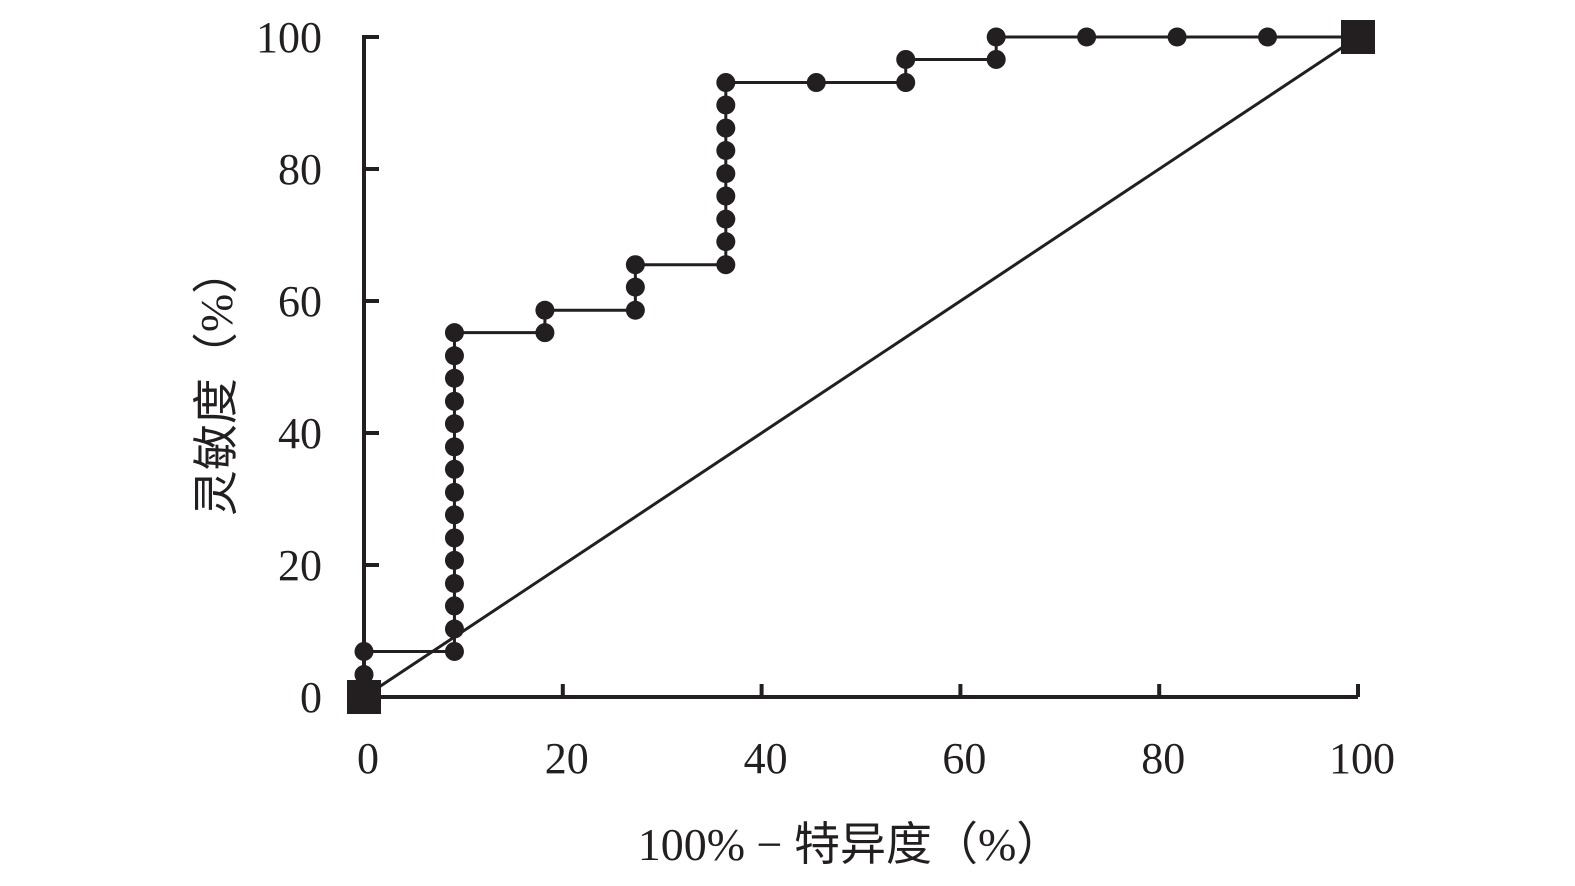  Describe the element at coordinates (289, 37) in the screenshot. I see `y-tick-label: 100` at that location.